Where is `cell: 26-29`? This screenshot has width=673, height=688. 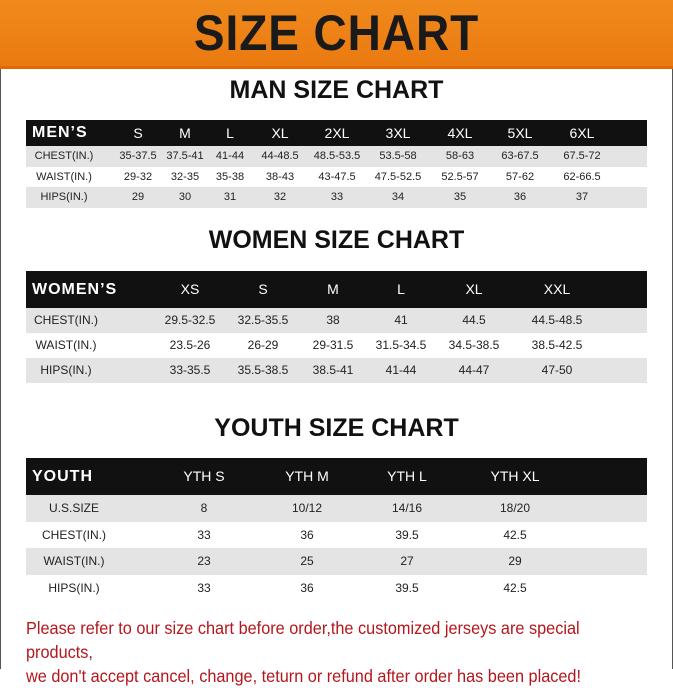 cell: 26-29 is located at coordinates (263, 345).